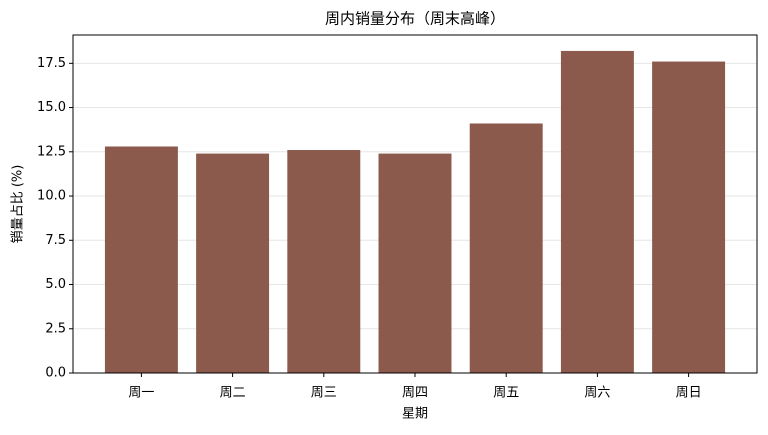 Image resolution: width=768 pixels, height=435 pixels. Describe the element at coordinates (597, 393) in the screenshot. I see `x-tick-label: 周六` at that location.